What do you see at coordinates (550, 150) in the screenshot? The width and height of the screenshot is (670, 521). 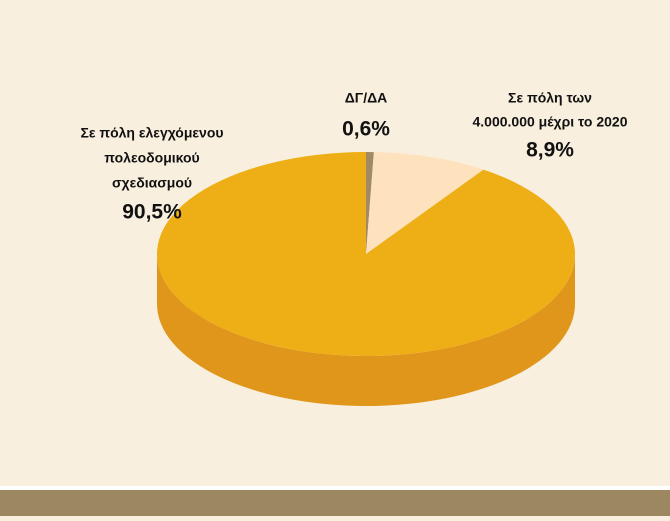 I see `value-label: 8,9%` at bounding box center [550, 150].